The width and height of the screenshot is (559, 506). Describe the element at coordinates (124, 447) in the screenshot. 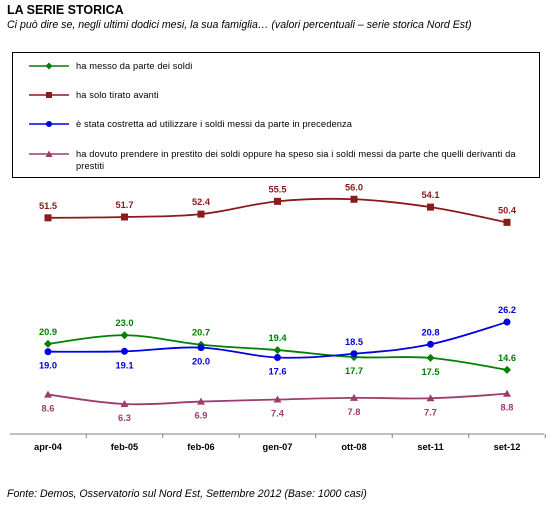

I see `x-tick-label-feb-05: feb-05` at that location.